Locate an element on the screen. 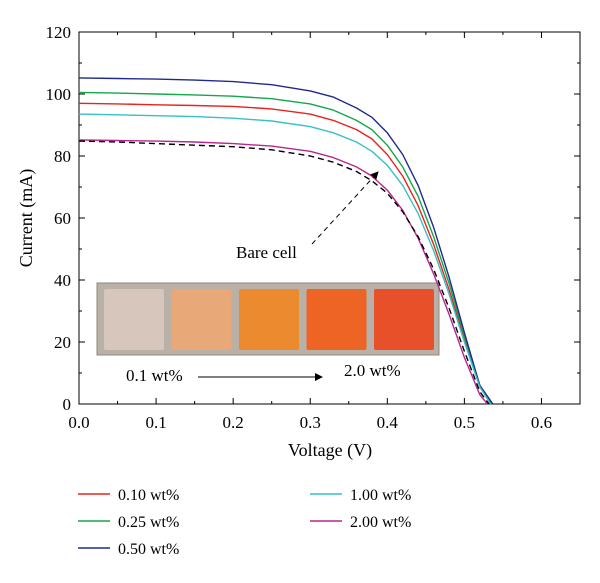 The height and width of the screenshot is (583, 600). x-tick-label: 0.6 is located at coordinates (541, 422).